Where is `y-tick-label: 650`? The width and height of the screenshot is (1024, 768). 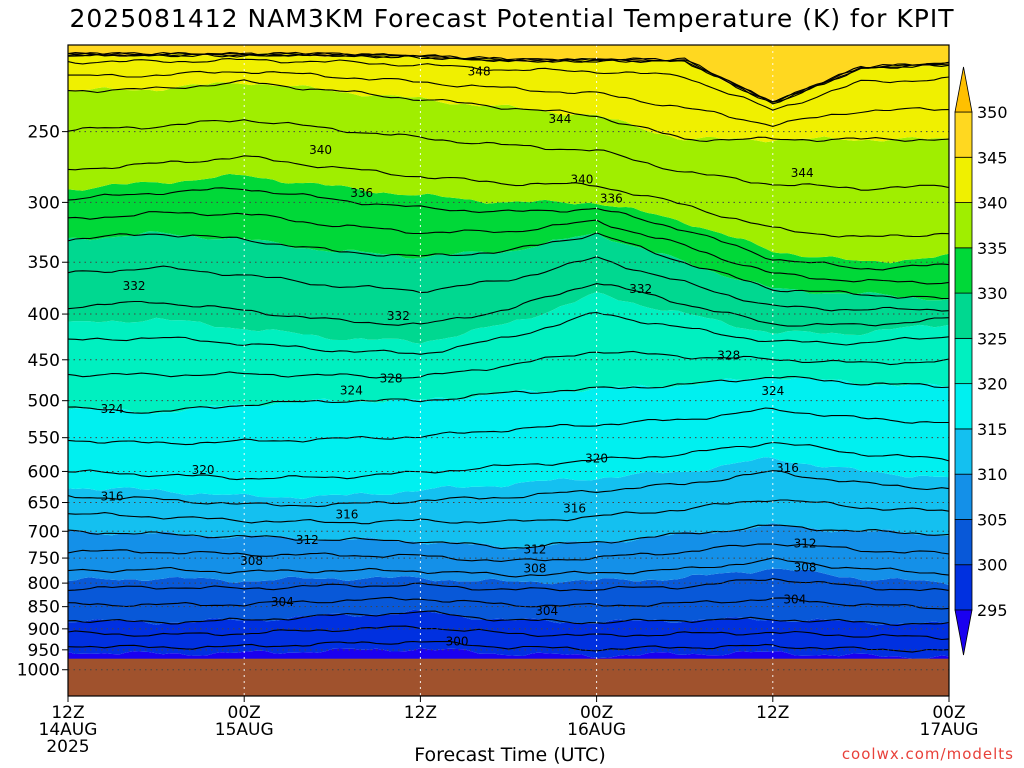
y-tick-label: 650 is located at coordinates (44, 504).